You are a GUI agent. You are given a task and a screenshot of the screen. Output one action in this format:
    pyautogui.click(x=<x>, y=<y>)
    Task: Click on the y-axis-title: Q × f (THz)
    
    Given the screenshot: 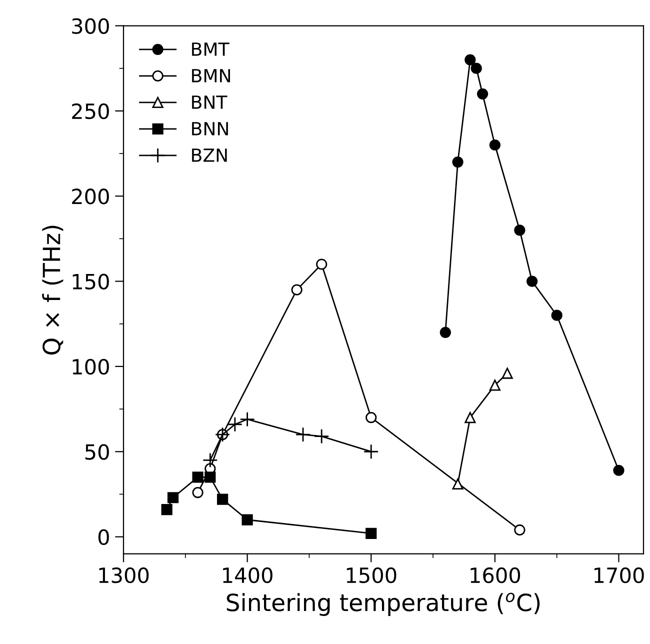 What is the action you would take?
    pyautogui.click(x=53, y=290)
    